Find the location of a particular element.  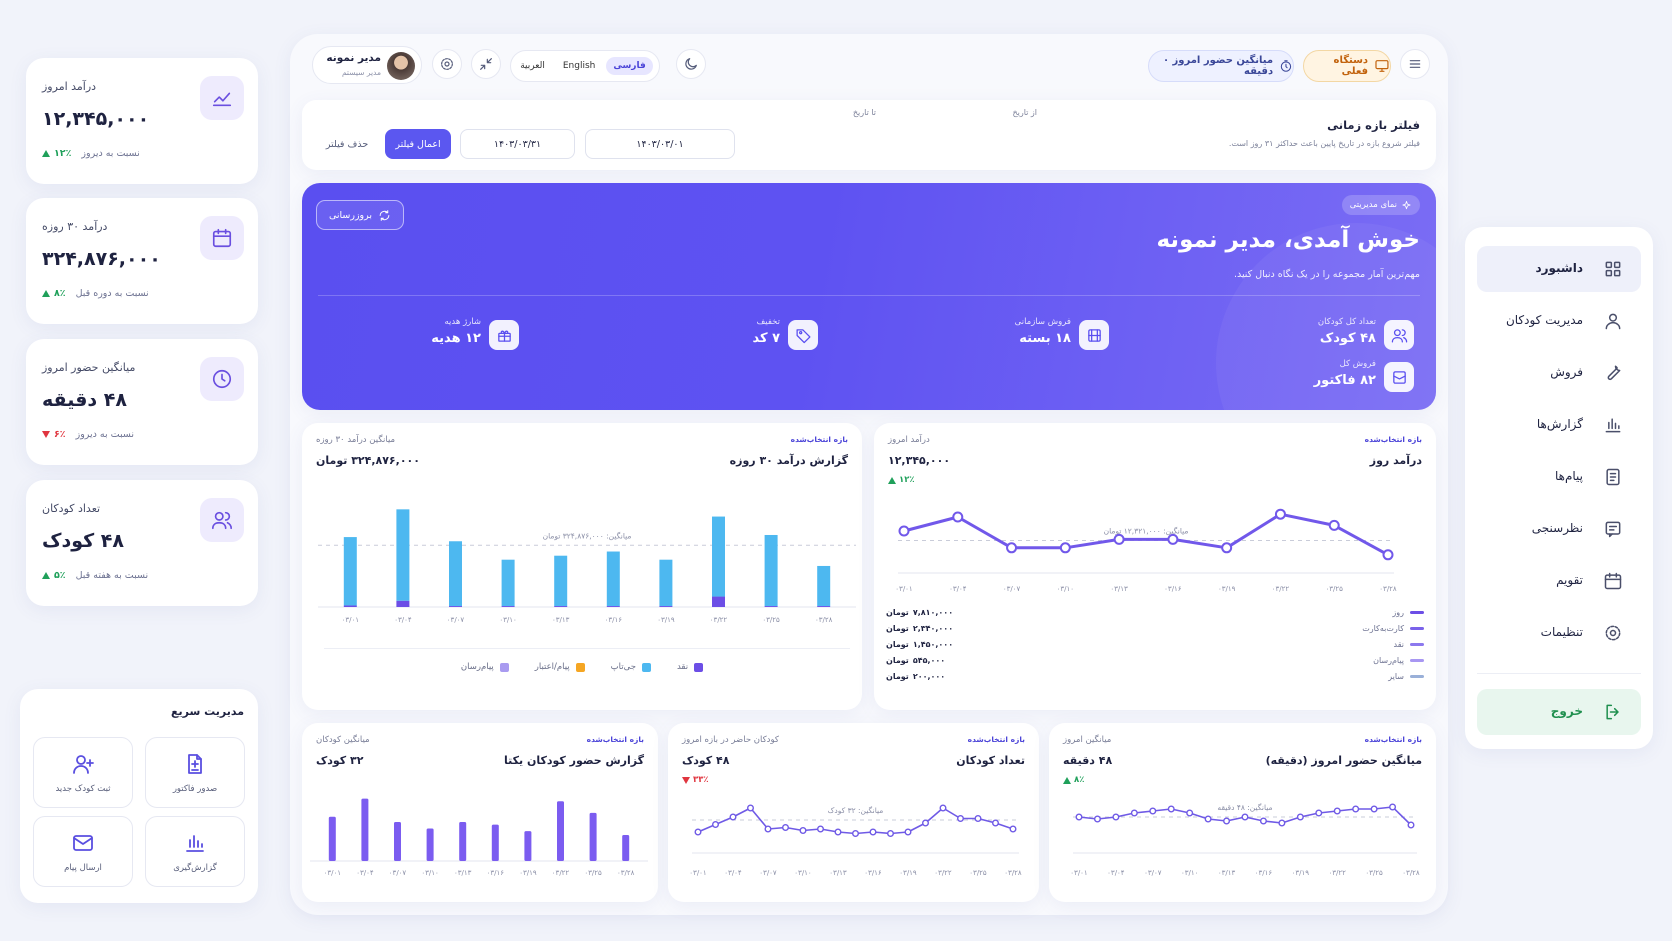

filter-title: فیلتر بازه زمانی is located at coordinates (1373, 125).